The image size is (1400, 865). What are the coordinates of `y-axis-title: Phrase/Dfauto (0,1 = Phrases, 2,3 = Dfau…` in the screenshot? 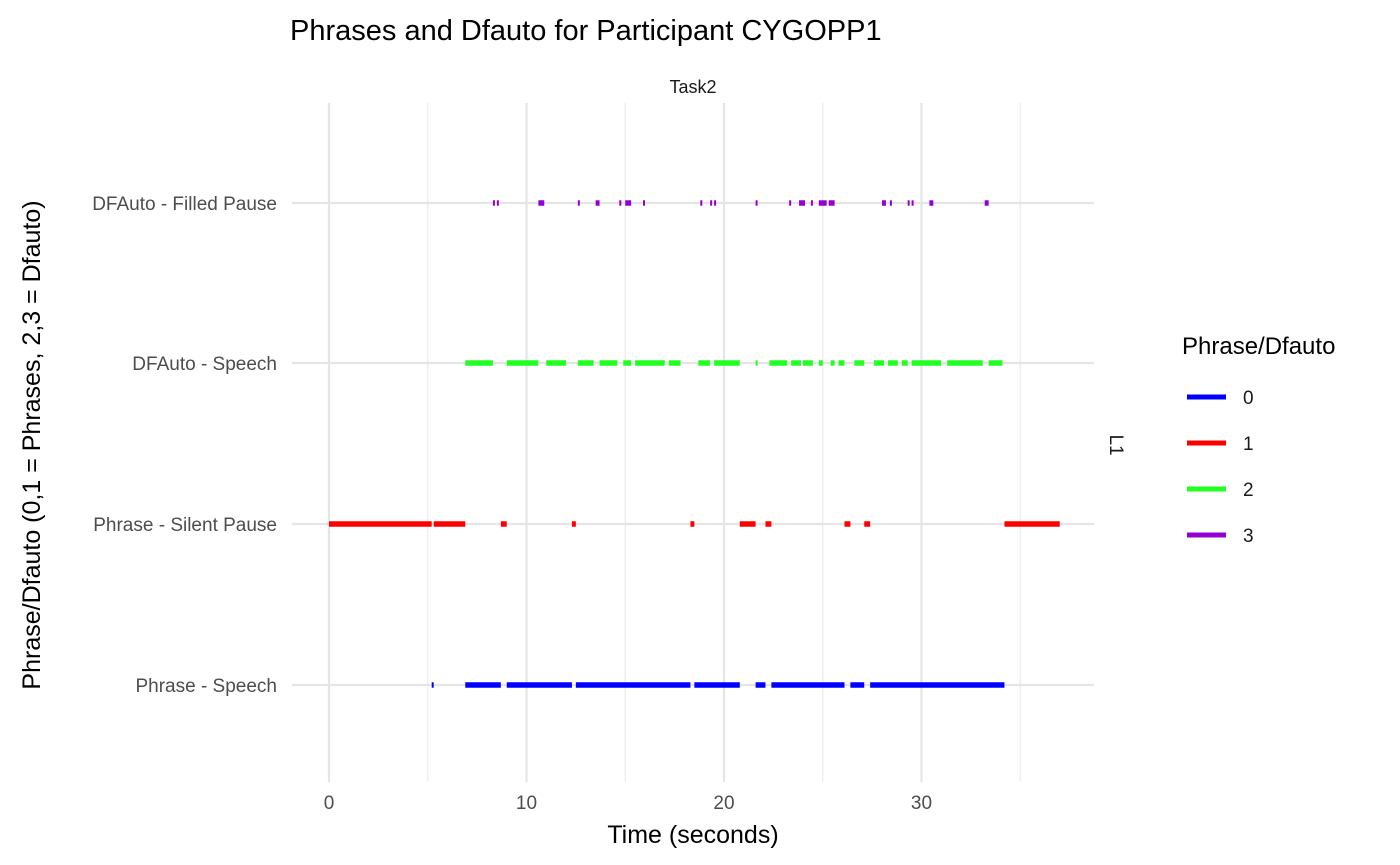 It's located at (32, 444).